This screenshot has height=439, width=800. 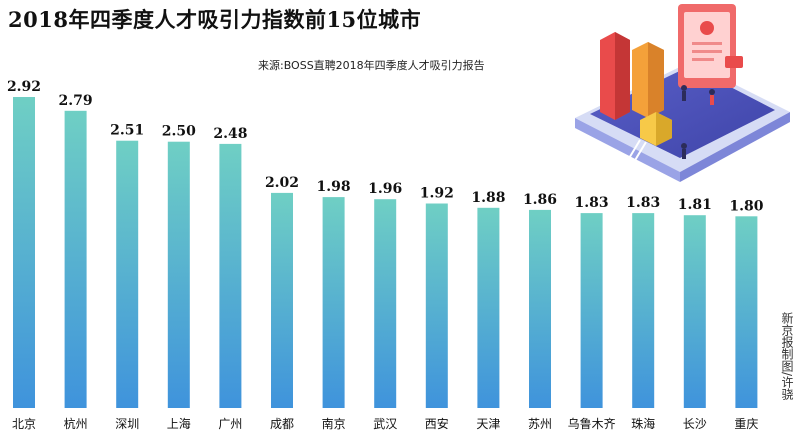 What do you see at coordinates (787, 356) in the screenshot?
I see `chart-credit: 新京报制图/许骁` at bounding box center [787, 356].